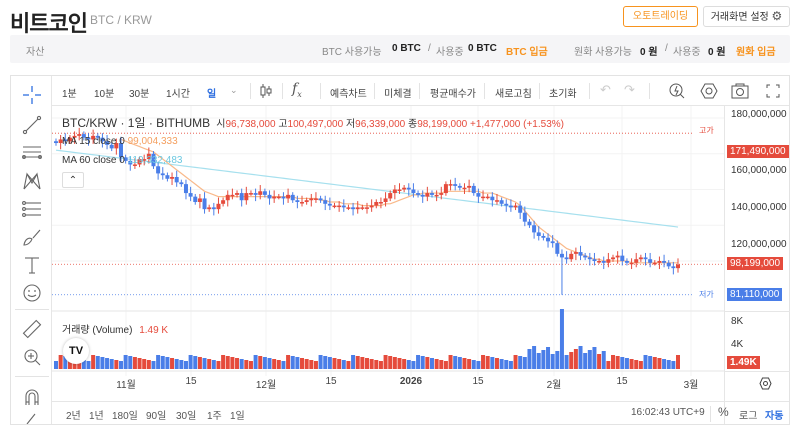  What do you see at coordinates (120, 141) in the screenshot?
I see `ma15-legend: MA 15 close 0 99,004,333` at bounding box center [120, 141].